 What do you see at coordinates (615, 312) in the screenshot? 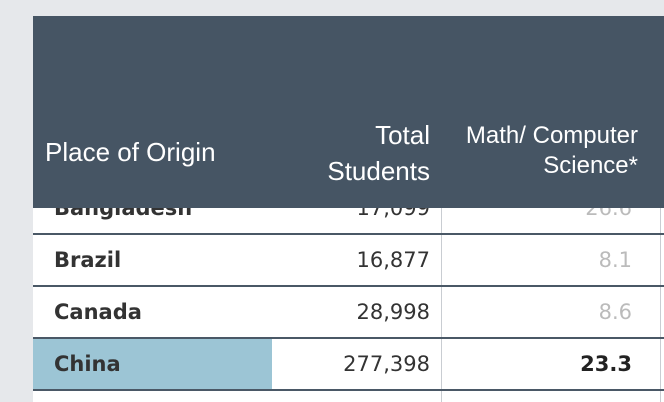
I see `cell: 8.6` at bounding box center [615, 312].